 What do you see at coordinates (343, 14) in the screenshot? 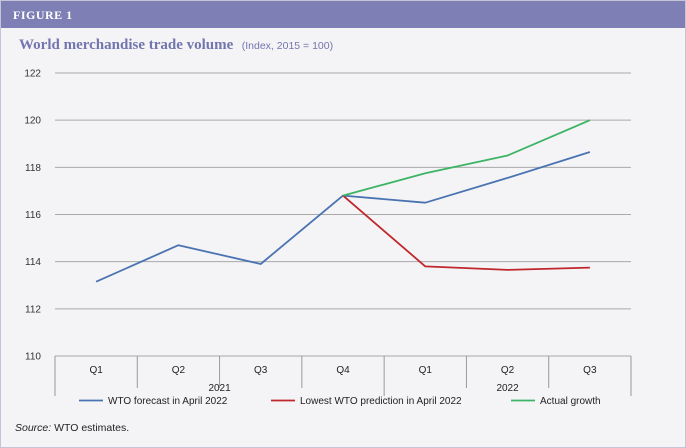
I see `figure-header-bar: FIGURE 1` at bounding box center [343, 14].